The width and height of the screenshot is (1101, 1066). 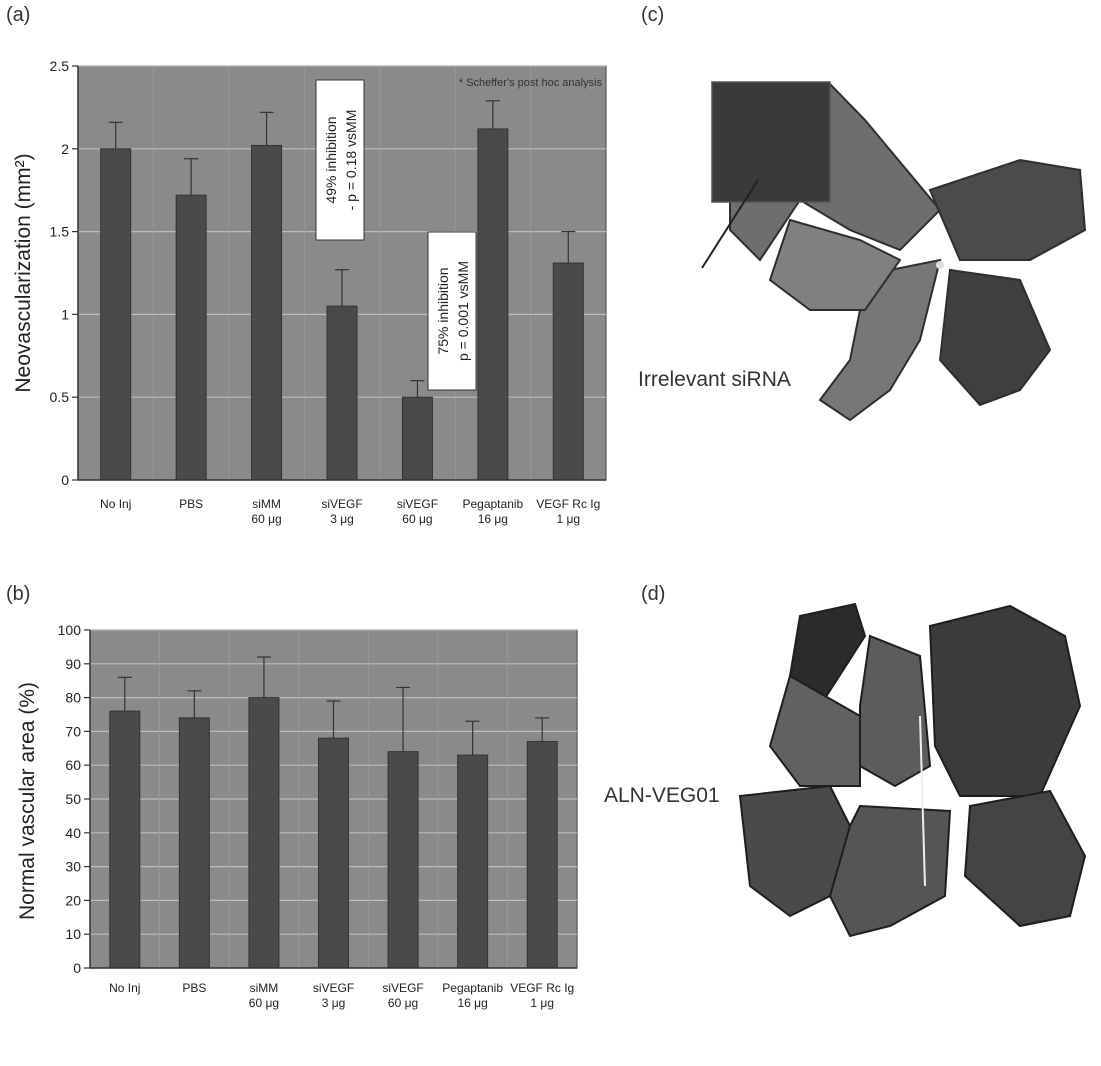 I want to click on retina-inset-box, so click(x=771, y=142).